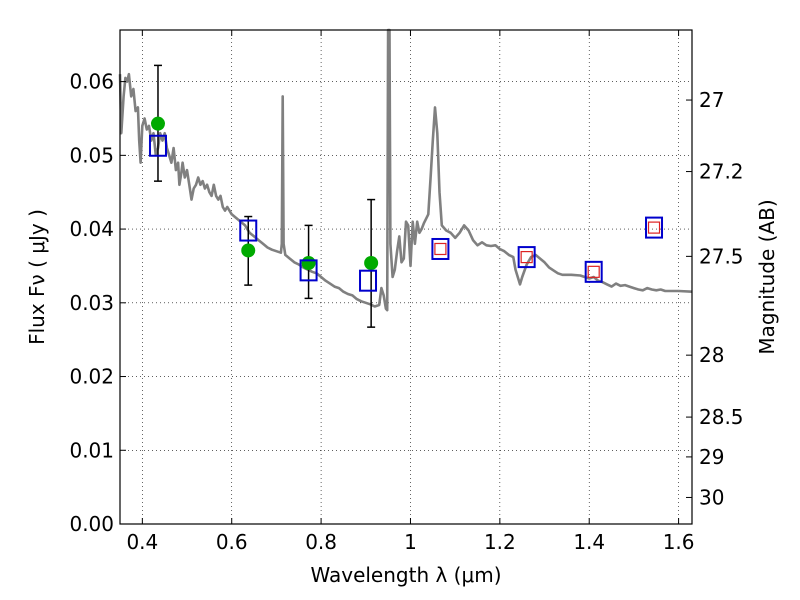  What do you see at coordinates (711, 457) in the screenshot?
I see `right-tick-label: 29` at bounding box center [711, 457].